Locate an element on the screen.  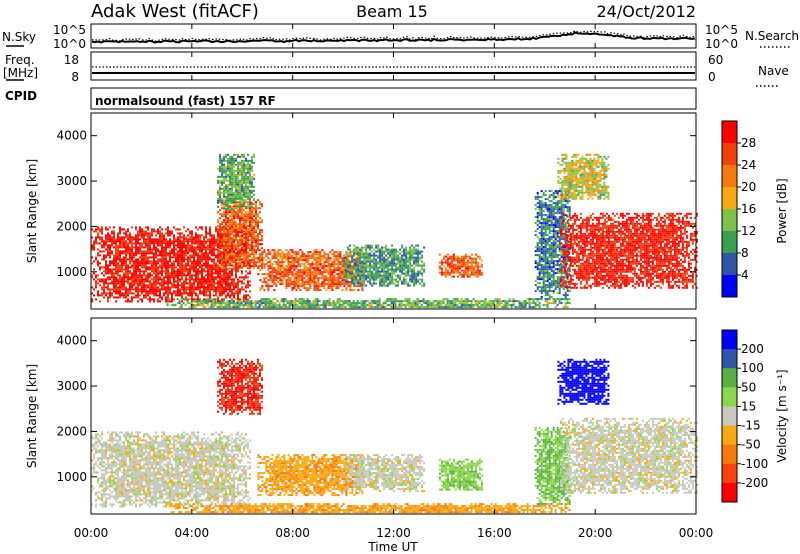
freq-label: Freq. is located at coordinates (20, 60).